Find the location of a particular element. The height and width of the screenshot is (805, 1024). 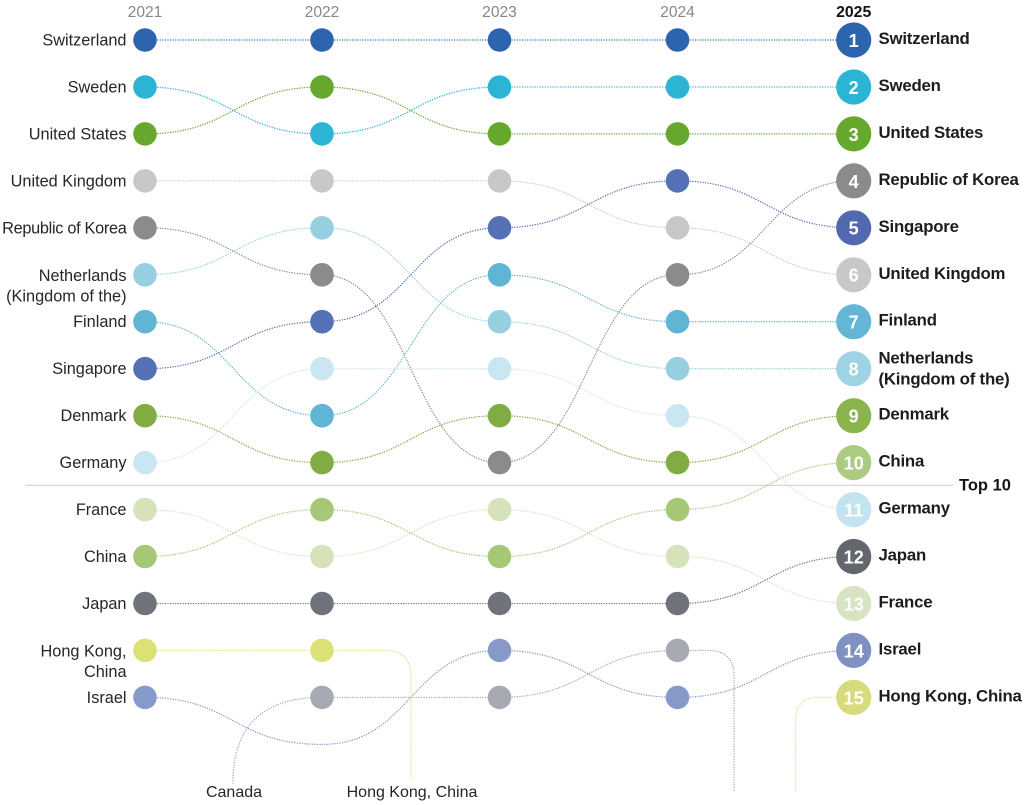

svg-text: Hong Kong, is located at coordinates (84, 652).